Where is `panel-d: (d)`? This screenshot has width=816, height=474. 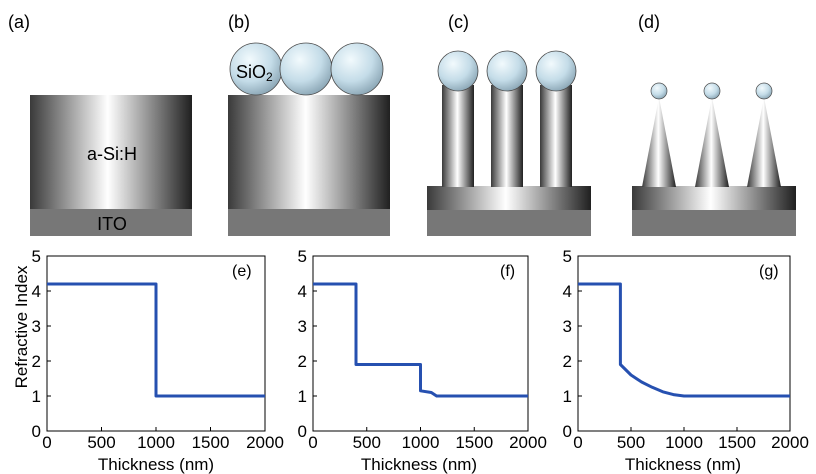 panel-d: (d) is located at coordinates (714, 124).